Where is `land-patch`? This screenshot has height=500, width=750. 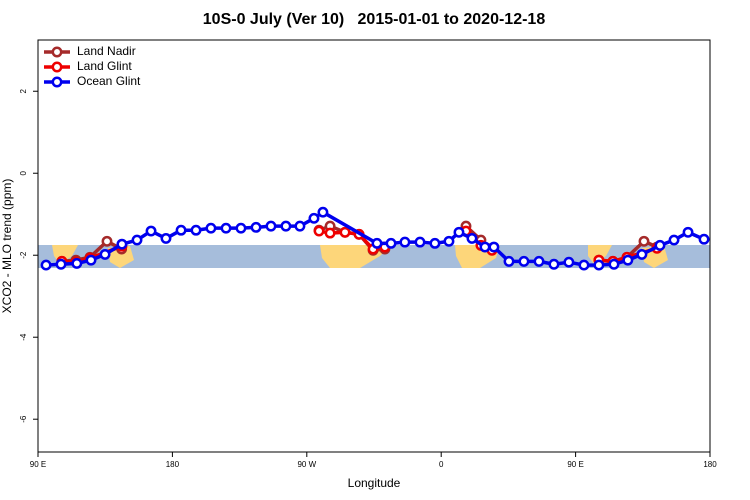 land-patch is located at coordinates (121, 257).